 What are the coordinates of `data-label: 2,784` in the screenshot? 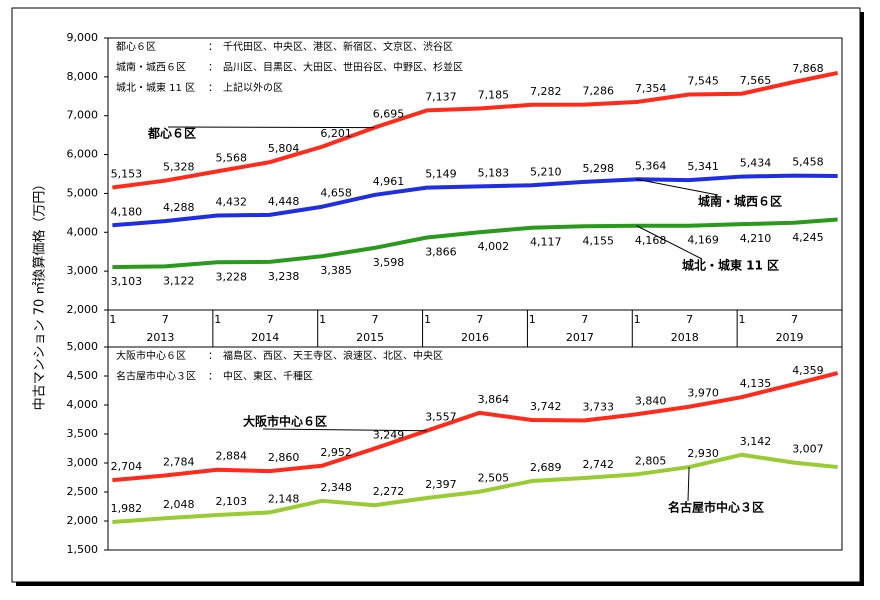 It's located at (179, 462).